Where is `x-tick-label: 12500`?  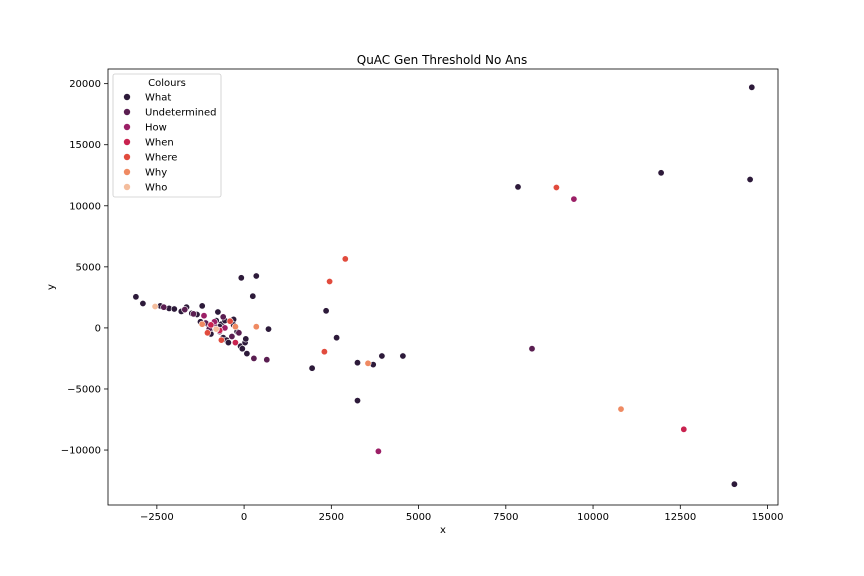
x-tick-label: 12500 is located at coordinates (680, 517).